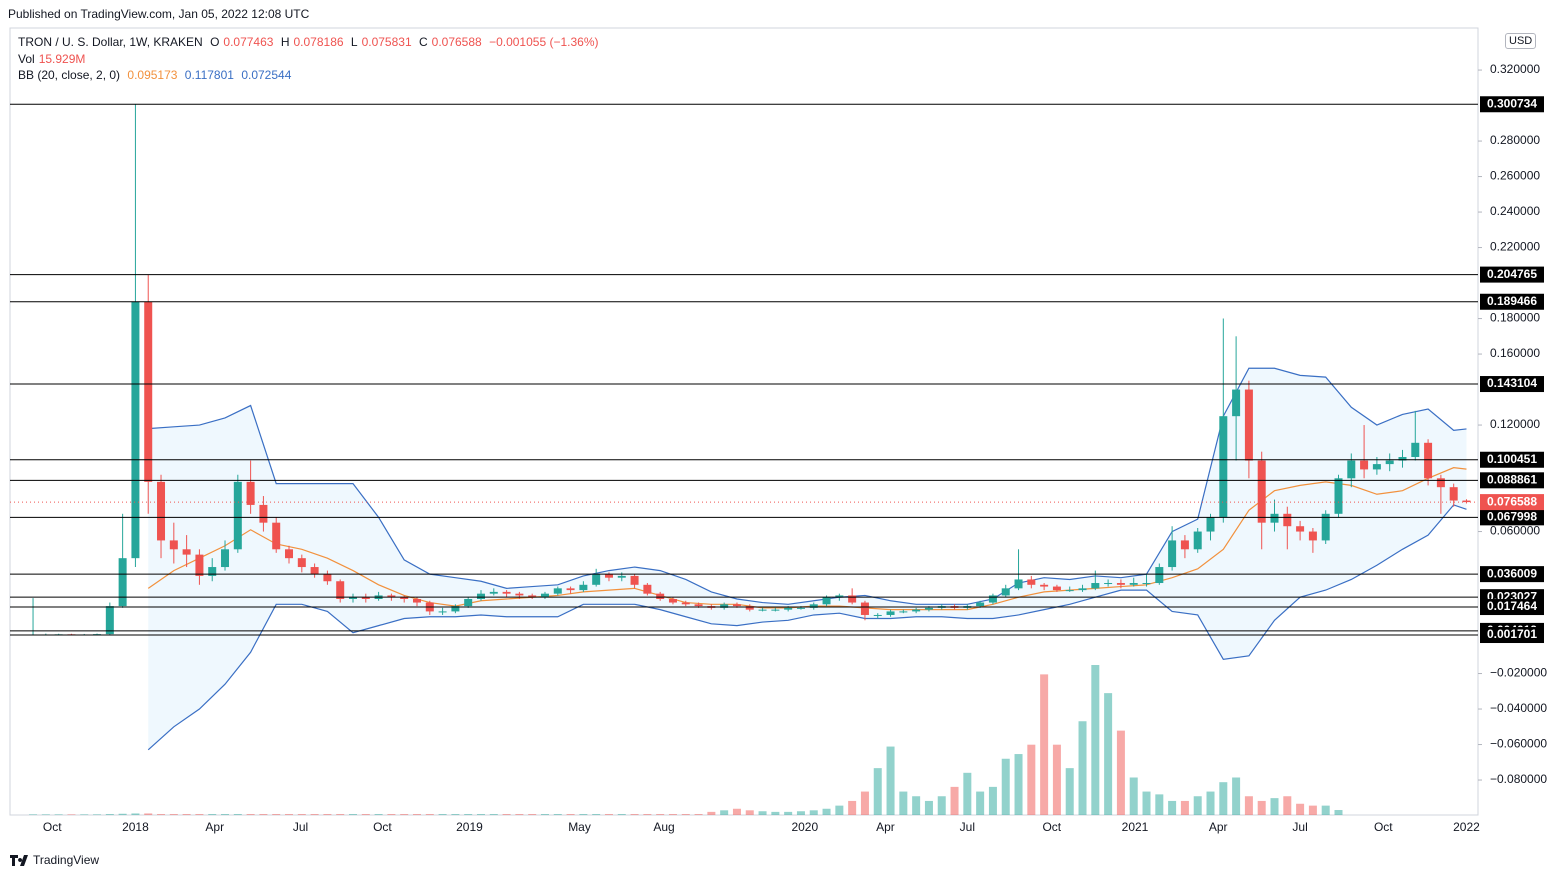 This screenshot has width=1566, height=878. I want to click on level-label: 0.189466, so click(1512, 301).